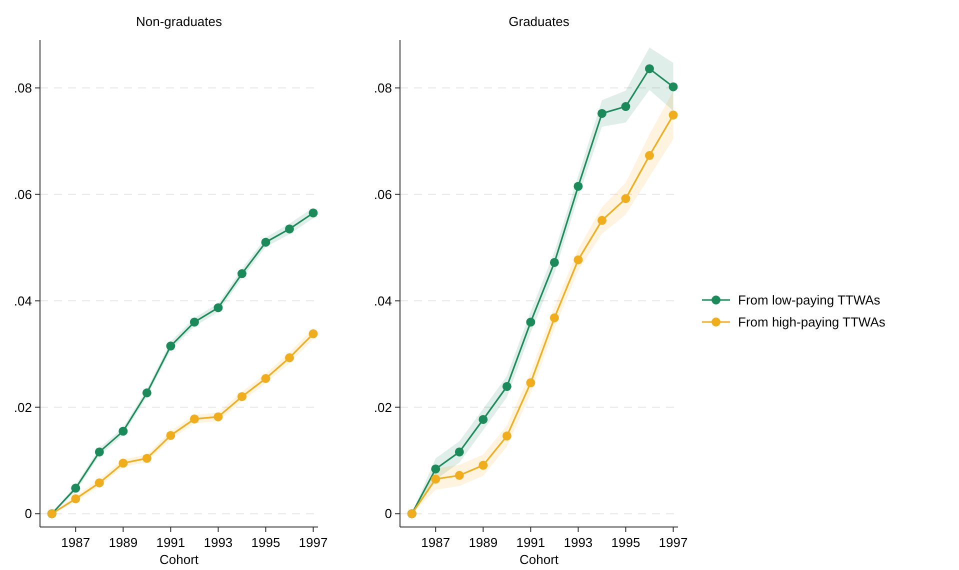 This screenshot has height=570, width=959. Describe the element at coordinates (809, 300) in the screenshot. I see `legend-label: From low-paying TTWAs` at that location.